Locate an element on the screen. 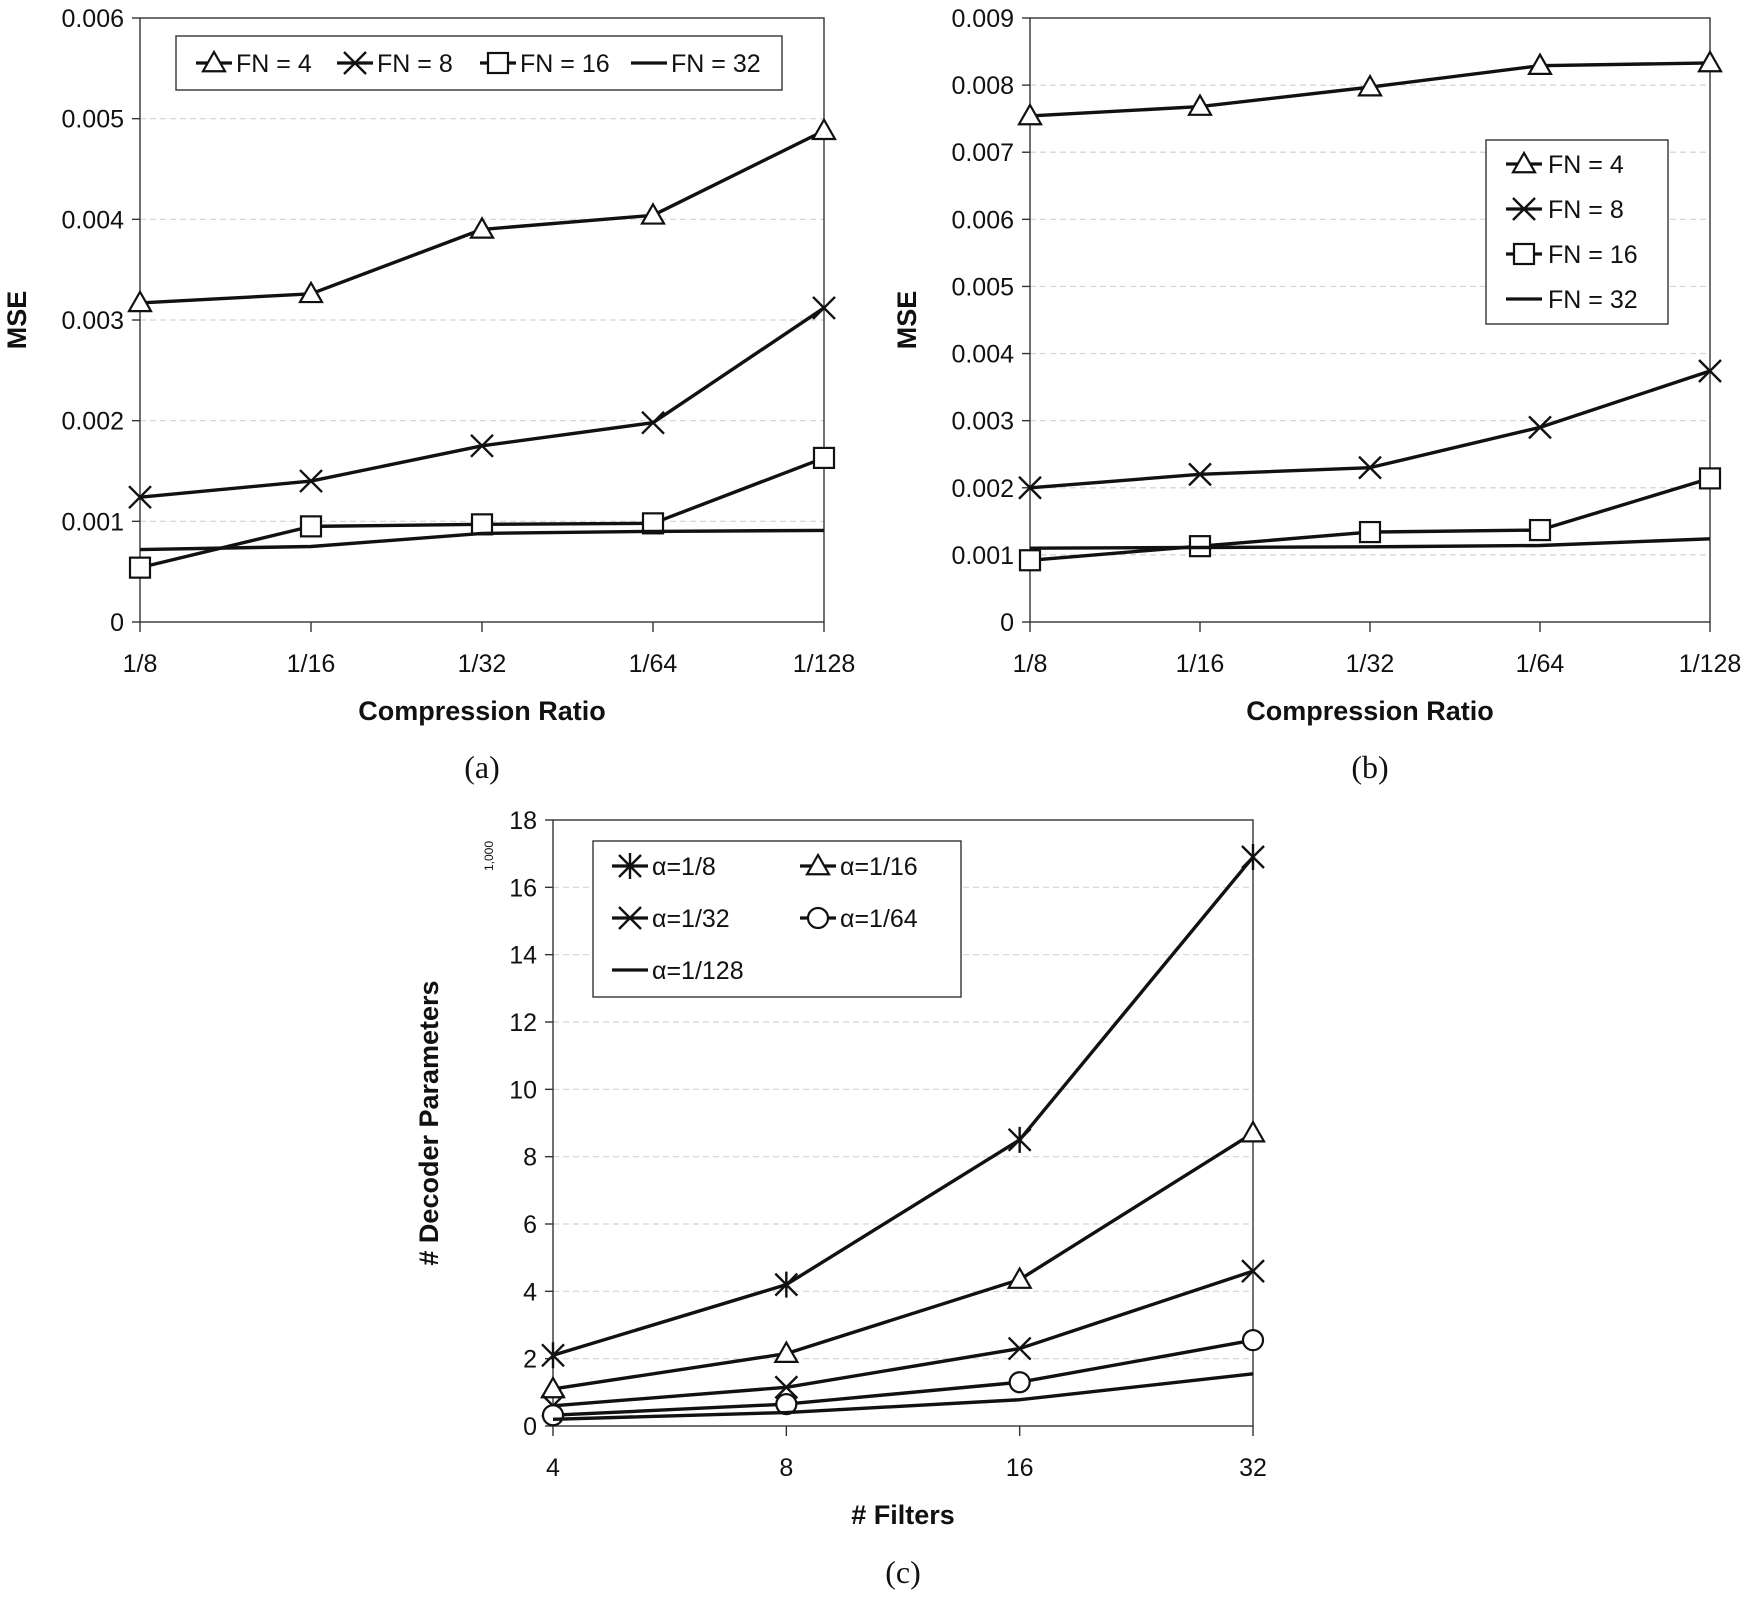  x-tick-label: 16 is located at coordinates (1020, 1468).